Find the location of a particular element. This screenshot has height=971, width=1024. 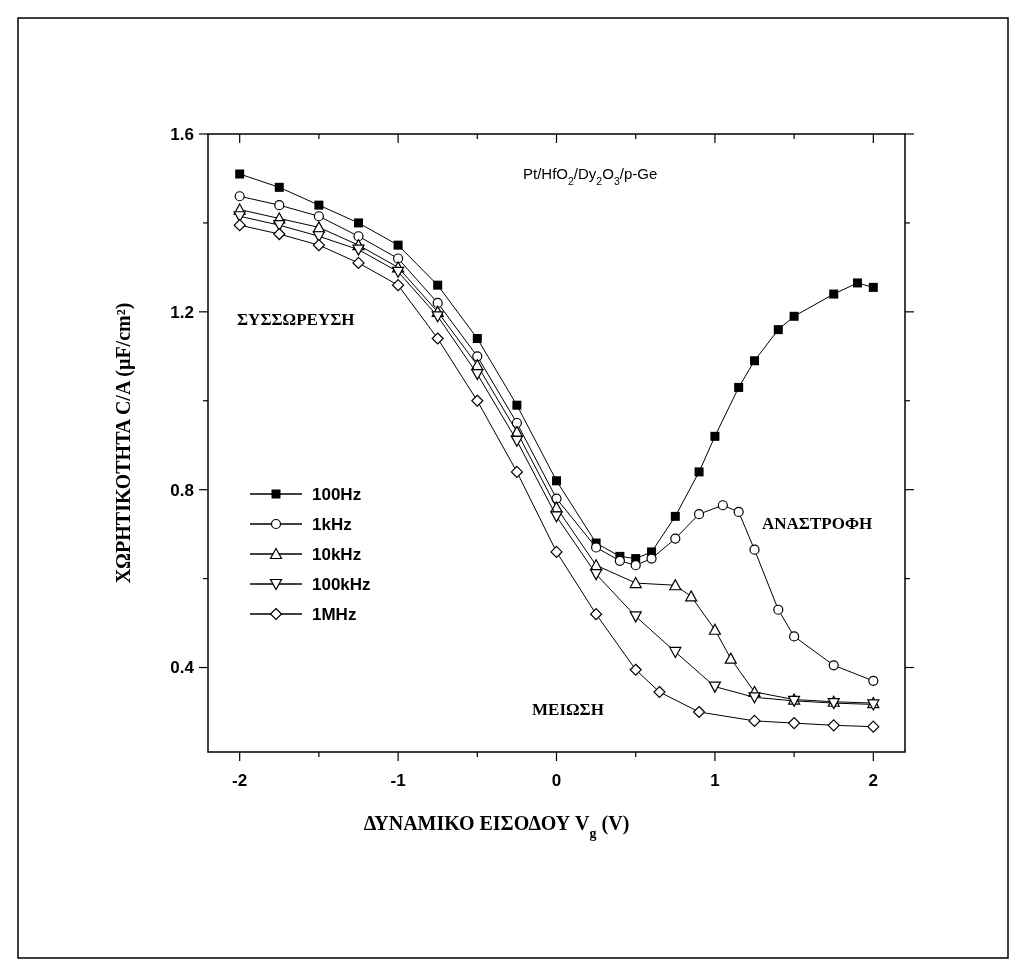

annotation: ΑΝΑΣΤΡΟΦΗ is located at coordinates (817, 523).